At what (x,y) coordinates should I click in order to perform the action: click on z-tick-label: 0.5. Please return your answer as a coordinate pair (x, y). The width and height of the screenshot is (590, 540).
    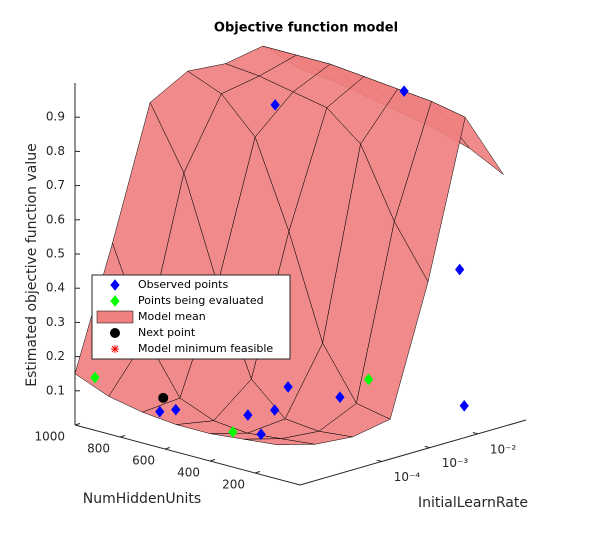
    Looking at the image, I should click on (55, 254).